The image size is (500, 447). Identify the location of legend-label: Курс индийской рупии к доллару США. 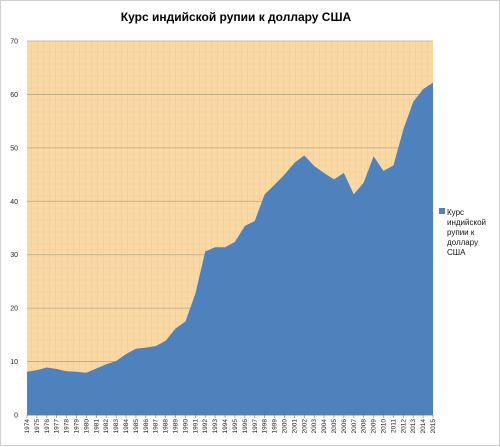
(466, 232).